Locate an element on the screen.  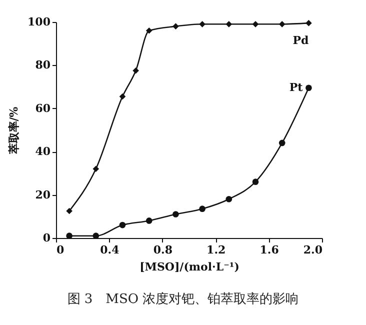
y-tick-label: 80 is located at coordinates (43, 65).